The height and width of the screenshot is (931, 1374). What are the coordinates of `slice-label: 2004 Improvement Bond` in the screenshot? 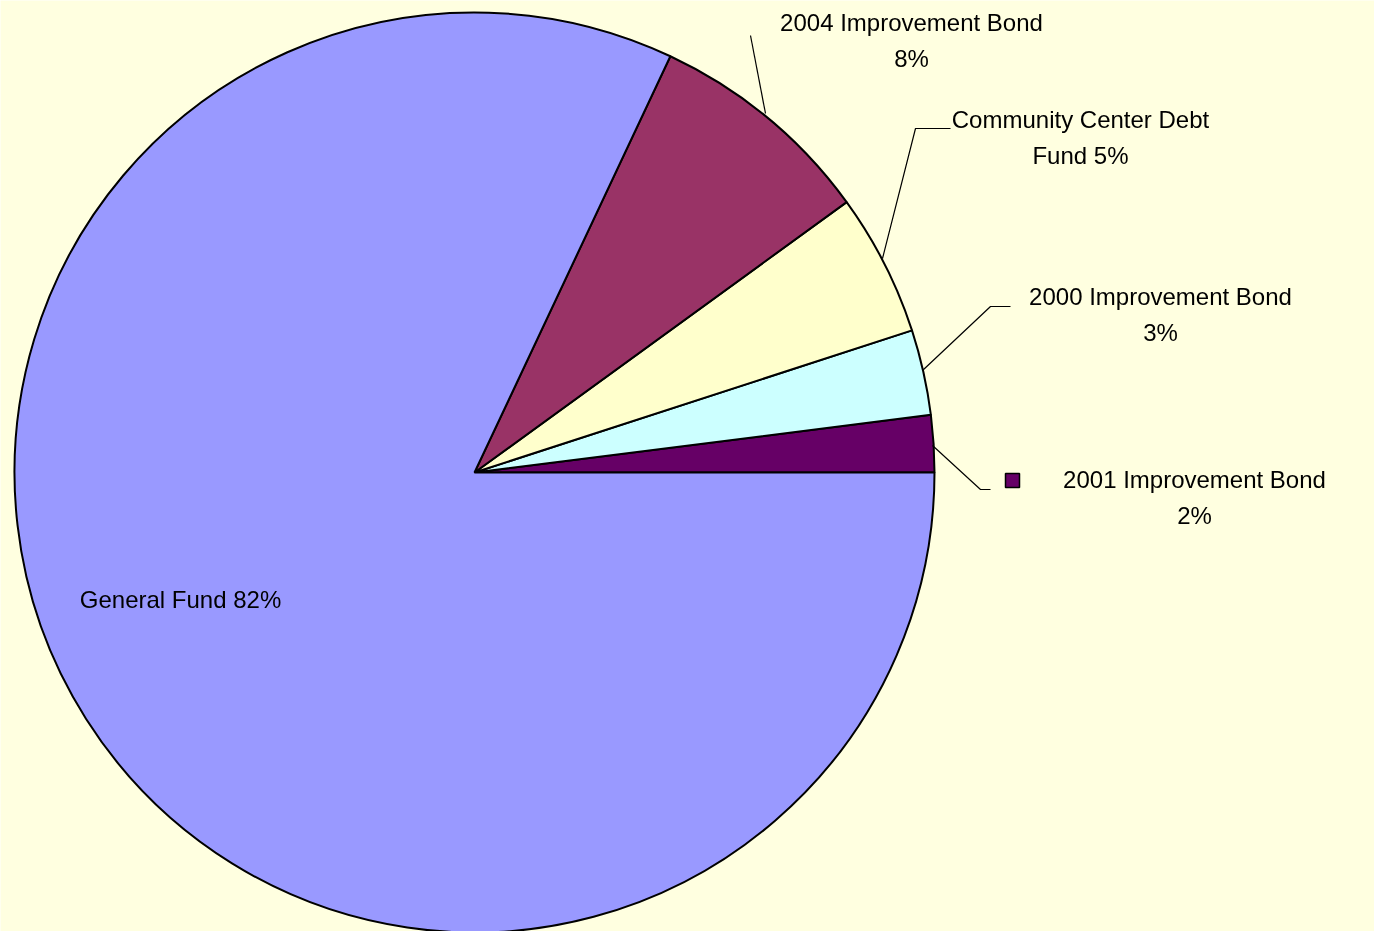 It's located at (911, 22).